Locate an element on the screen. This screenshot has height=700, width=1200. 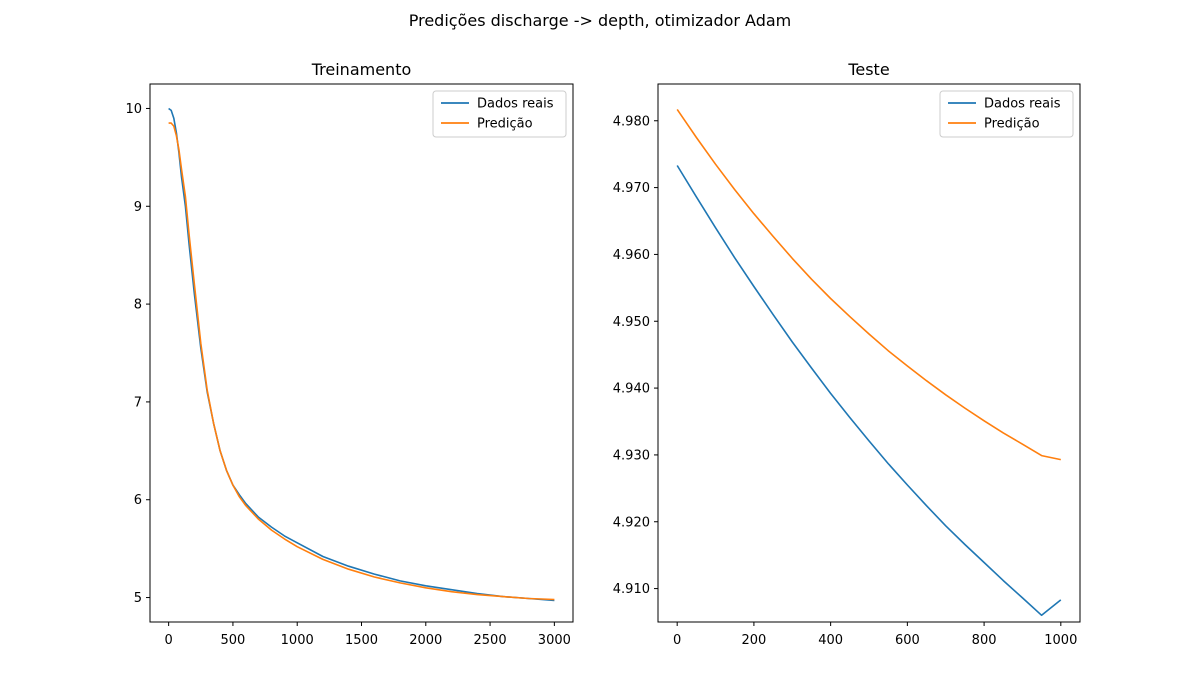
x-tick-label: 600 is located at coordinates (907, 640).